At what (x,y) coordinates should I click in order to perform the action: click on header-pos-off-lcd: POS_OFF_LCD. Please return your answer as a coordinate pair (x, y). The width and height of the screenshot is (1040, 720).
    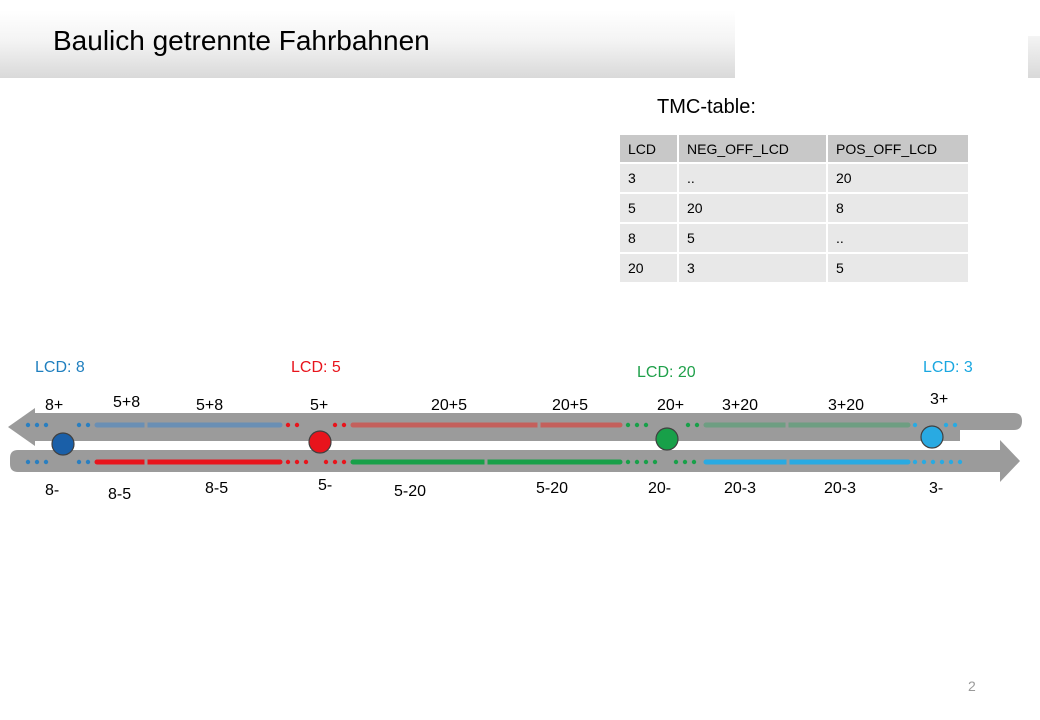
    Looking at the image, I should click on (898, 148).